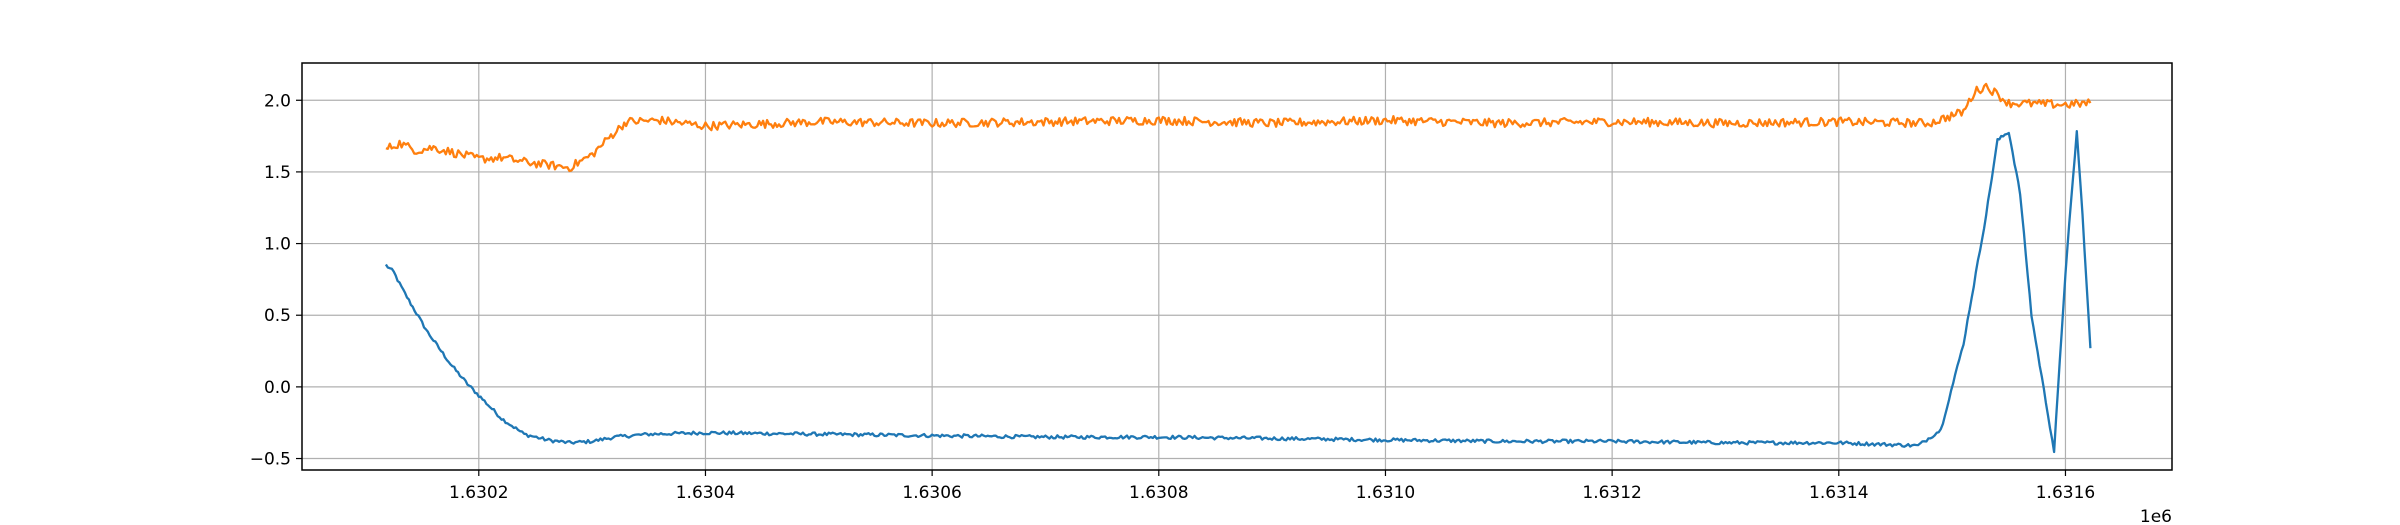 The image size is (2400, 525). I want to click on y-tick-label: 0.5, so click(277, 316).